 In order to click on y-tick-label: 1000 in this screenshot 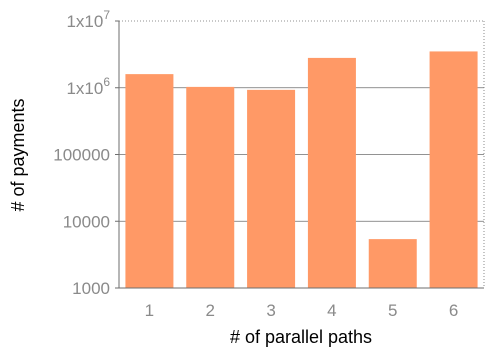, I will do `click(91, 288)`.